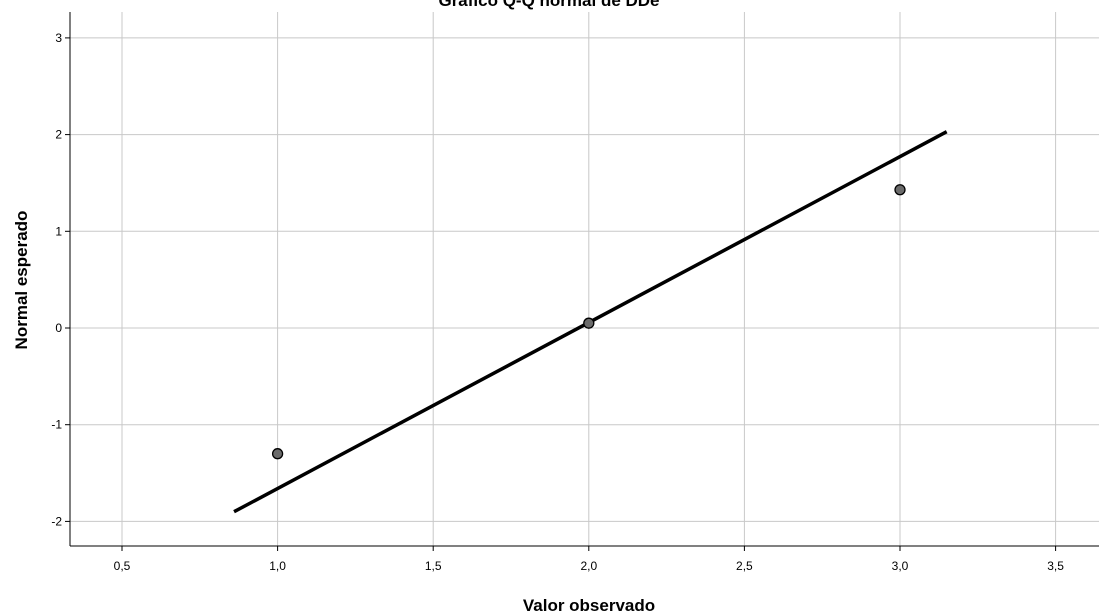 This screenshot has width=1099, height=616. I want to click on x-tick-label: 2,5, so click(744, 566).